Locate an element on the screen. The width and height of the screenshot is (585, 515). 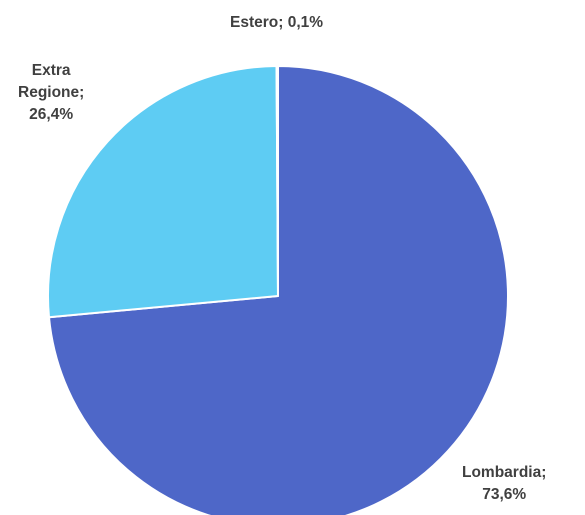
slice-label-lombardia: Lombardia; 73,6% is located at coordinates (504, 483).